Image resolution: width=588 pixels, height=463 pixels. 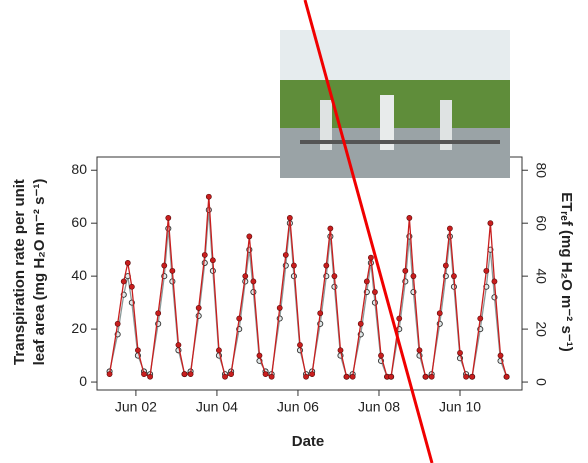 What do you see at coordinates (298, 407) in the screenshot?
I see `x-tick-label: Jun 06` at bounding box center [298, 407].